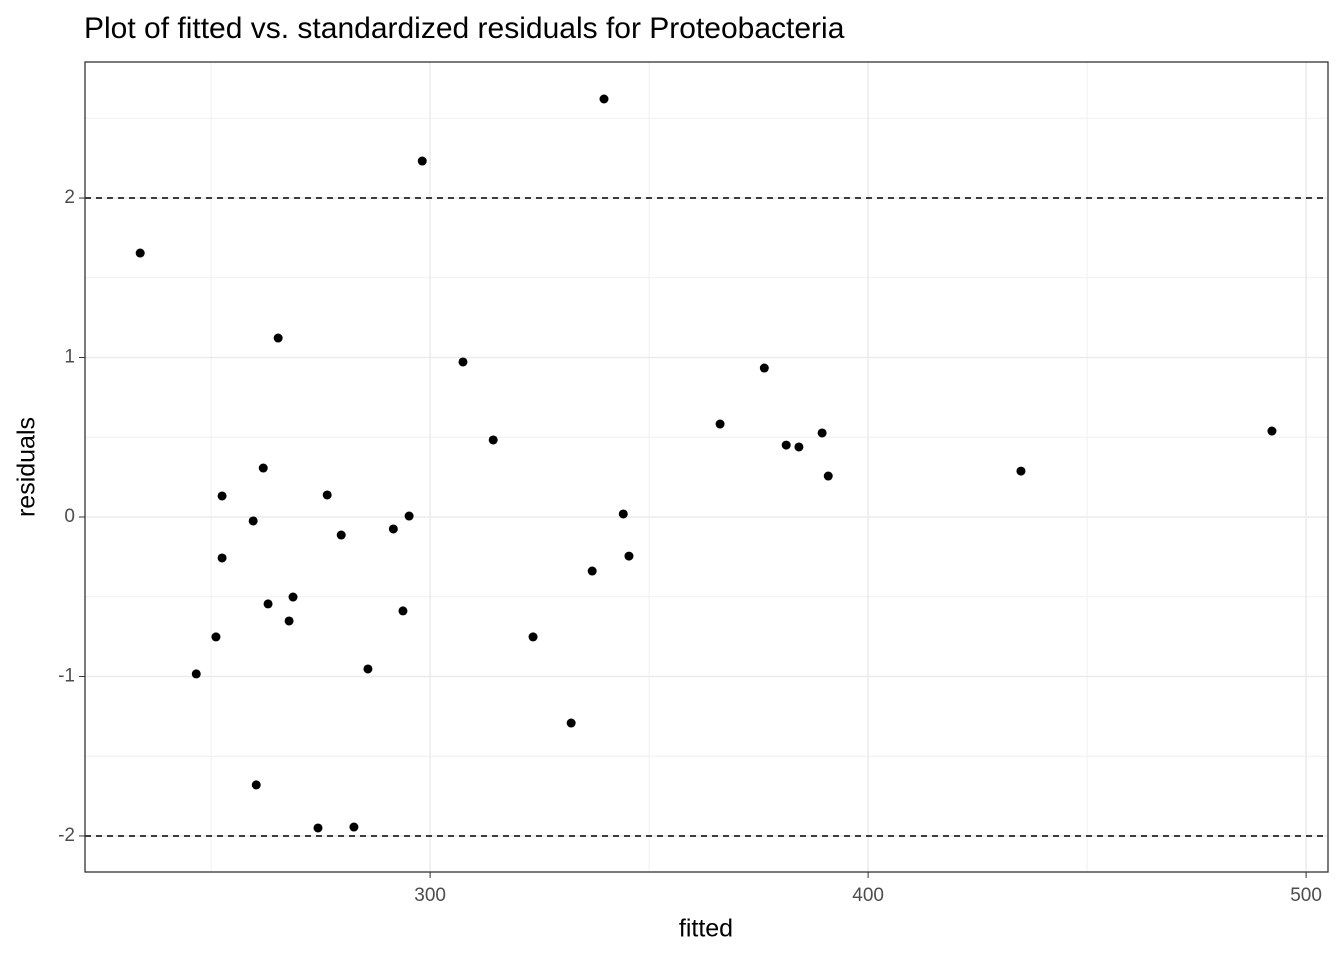 The height and width of the screenshot is (960, 1344). What do you see at coordinates (868, 895) in the screenshot?
I see `x-tick-label: 400` at bounding box center [868, 895].